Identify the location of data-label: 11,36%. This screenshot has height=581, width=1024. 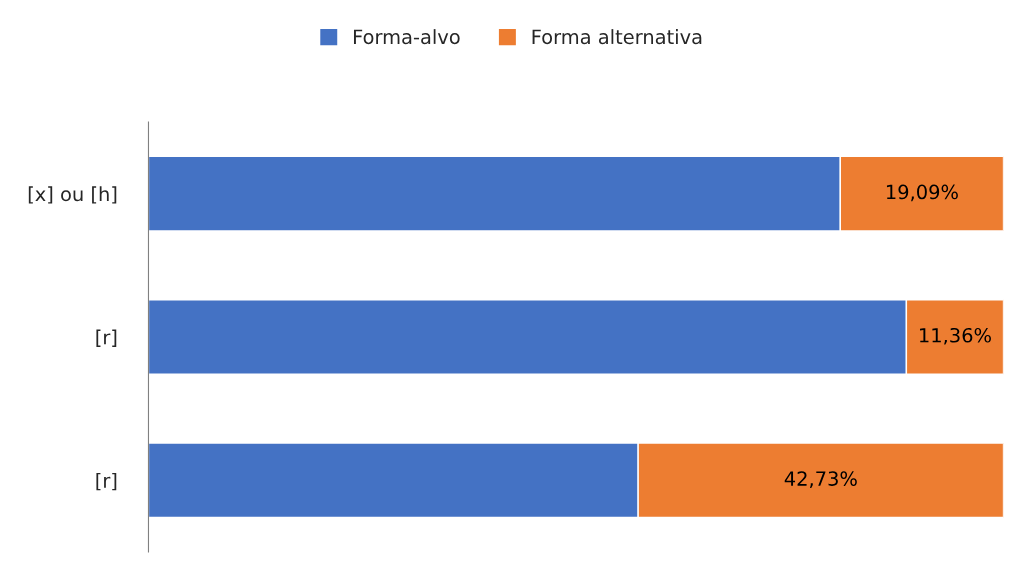
(955, 336).